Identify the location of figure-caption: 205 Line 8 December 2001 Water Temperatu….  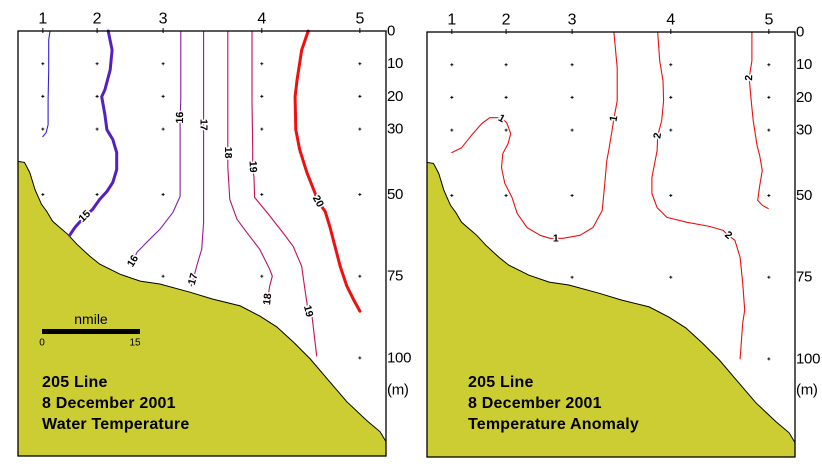
(115, 403).